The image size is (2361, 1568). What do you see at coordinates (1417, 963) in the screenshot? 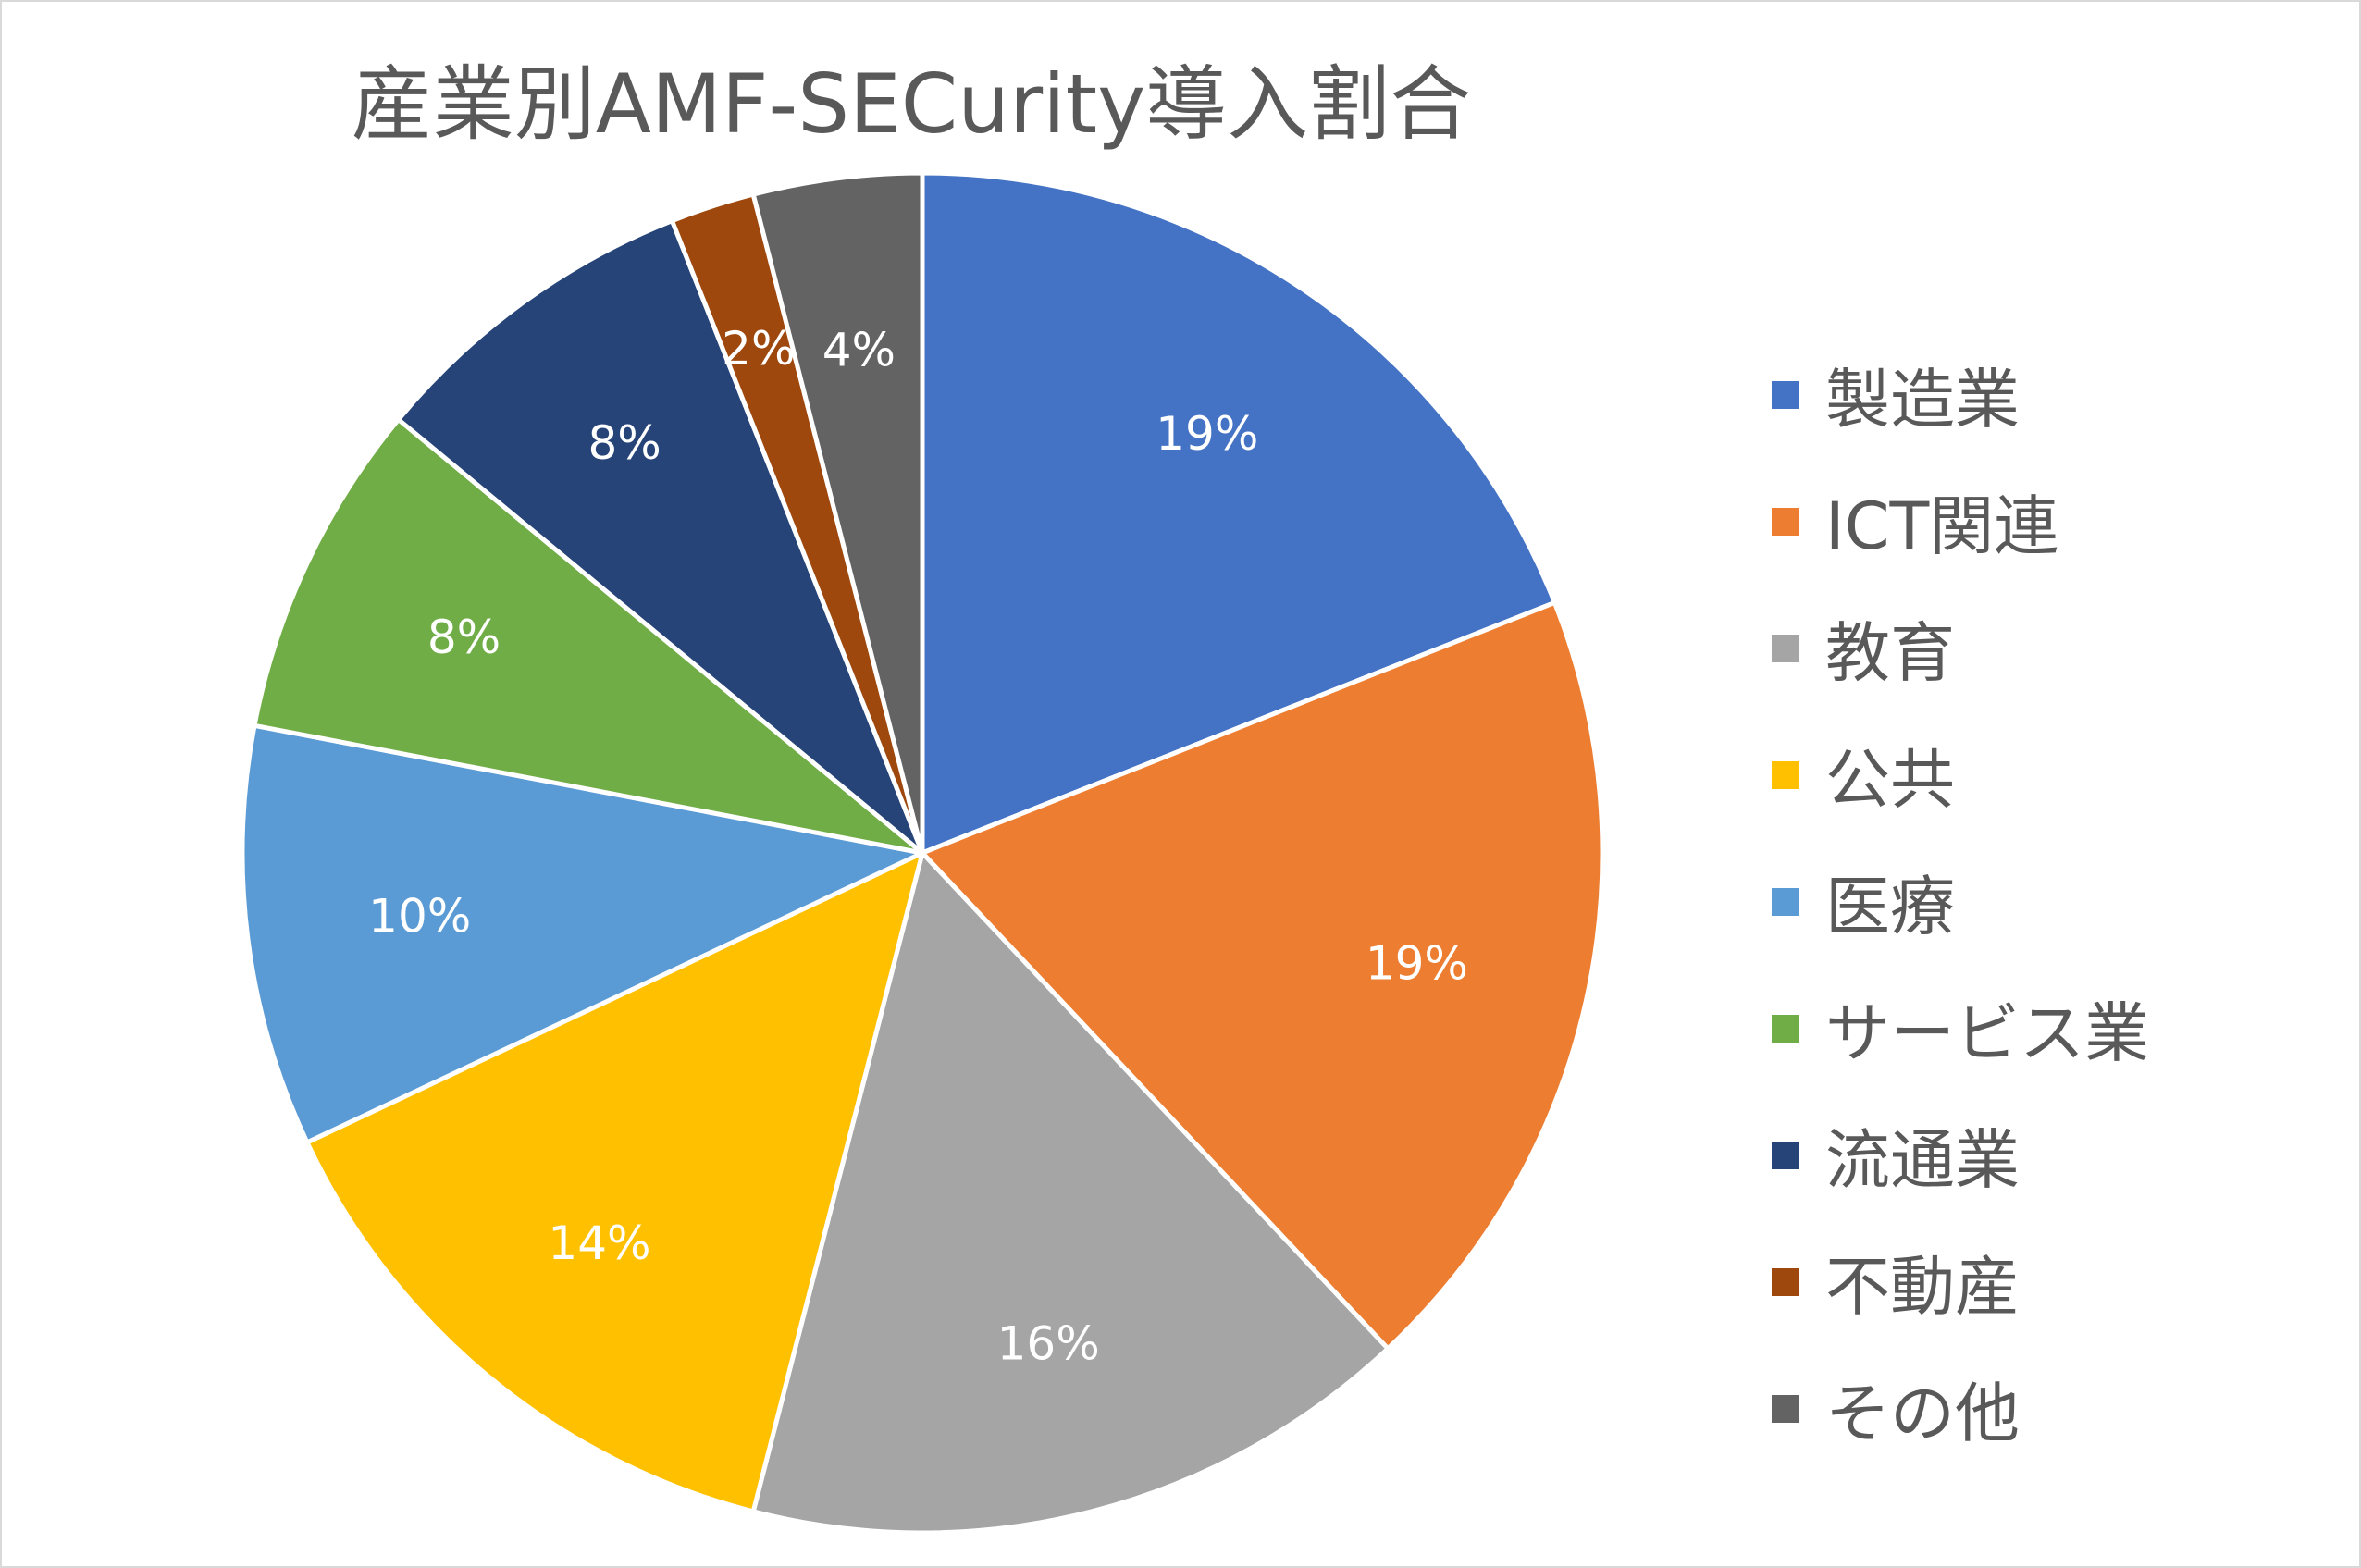
I see `data-label-2: 19%` at bounding box center [1417, 963].